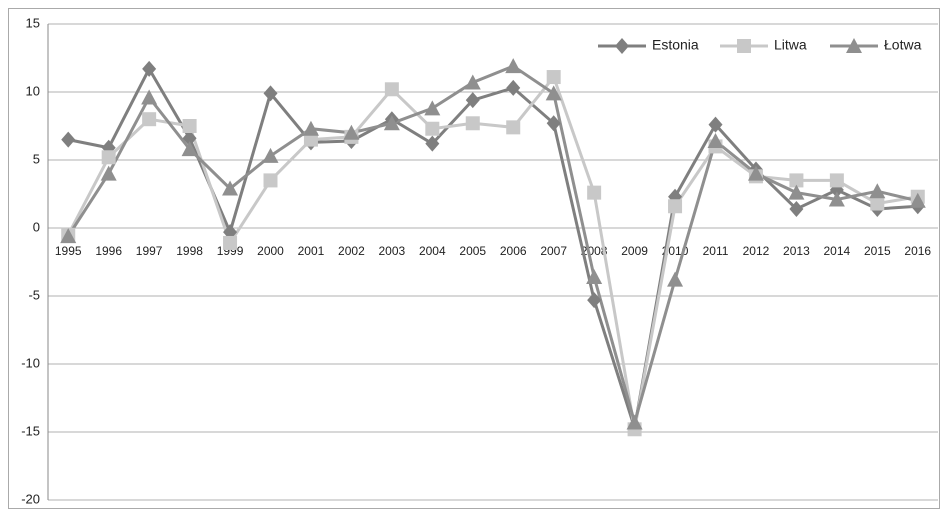 The width and height of the screenshot is (942, 511). Describe the element at coordinates (30, 362) in the screenshot. I see `y-tick-label: -10` at that location.